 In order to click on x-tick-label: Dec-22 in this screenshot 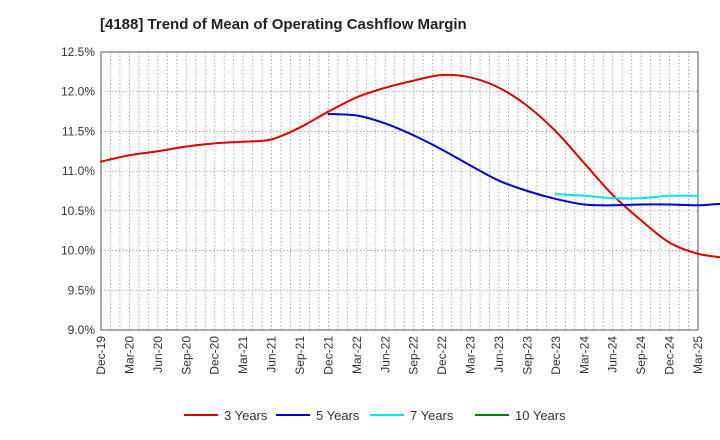, I will do `click(442, 355)`.